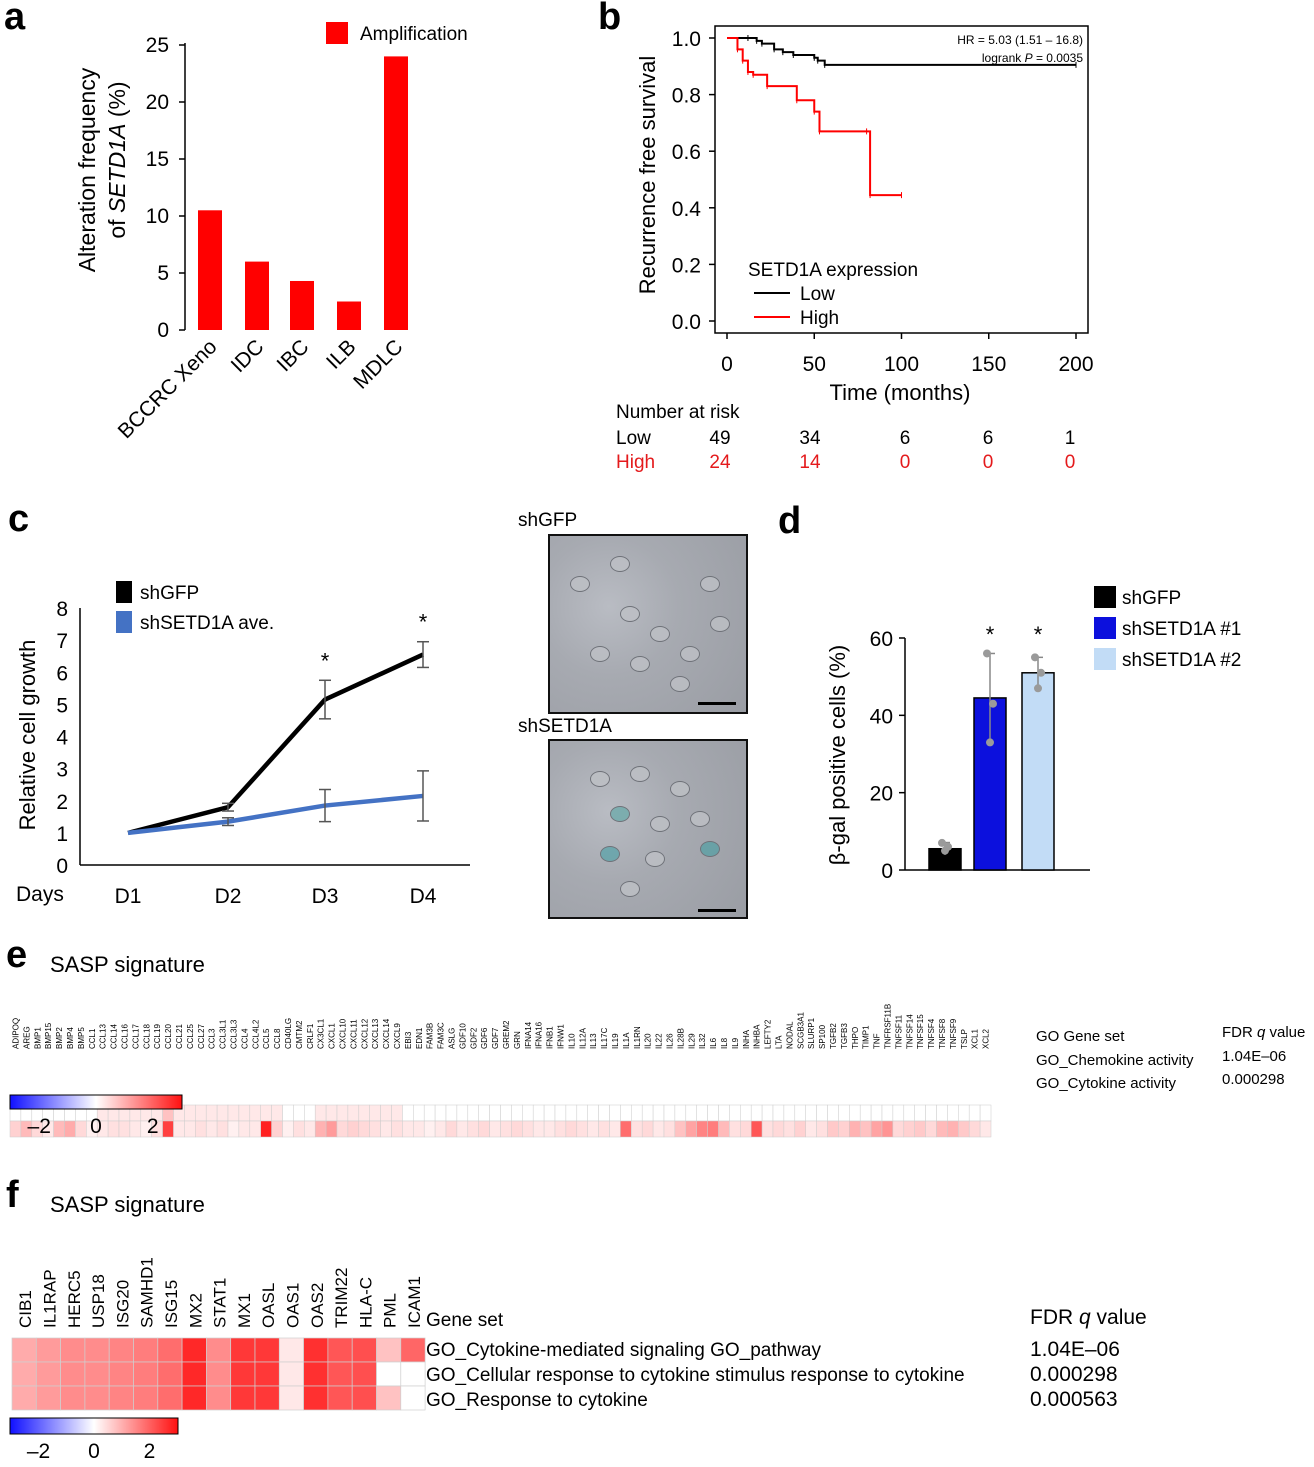 The height and width of the screenshot is (1467, 1314). What do you see at coordinates (833, 270) in the screenshot?
I see `legend-title: SETD1A expression` at bounding box center [833, 270].